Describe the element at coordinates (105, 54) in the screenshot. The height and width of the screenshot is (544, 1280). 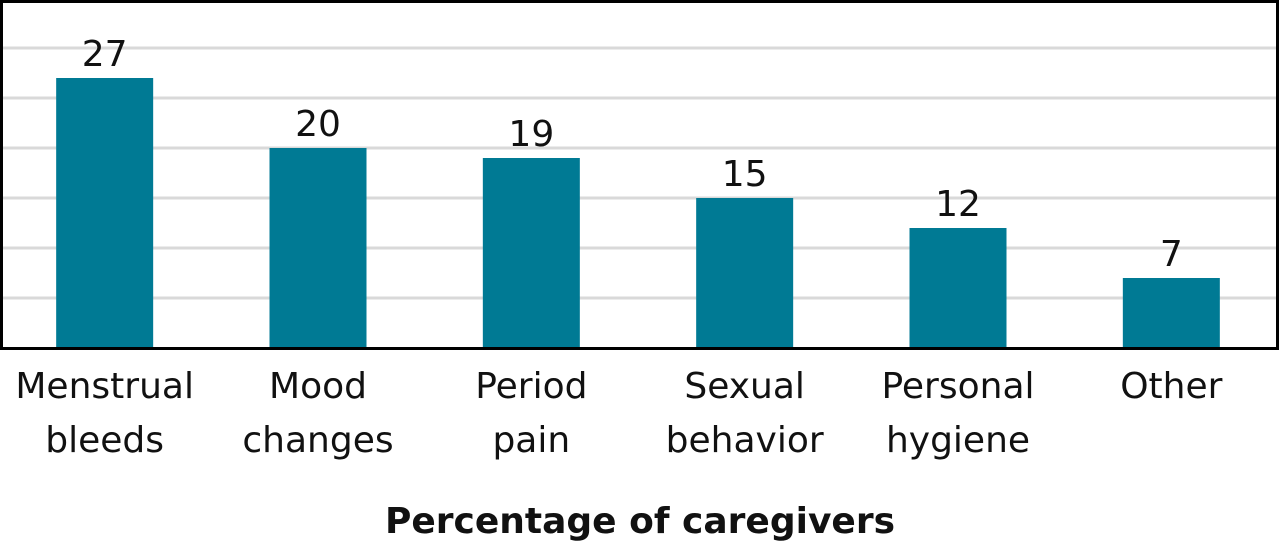
I see `data-label: 27` at that location.